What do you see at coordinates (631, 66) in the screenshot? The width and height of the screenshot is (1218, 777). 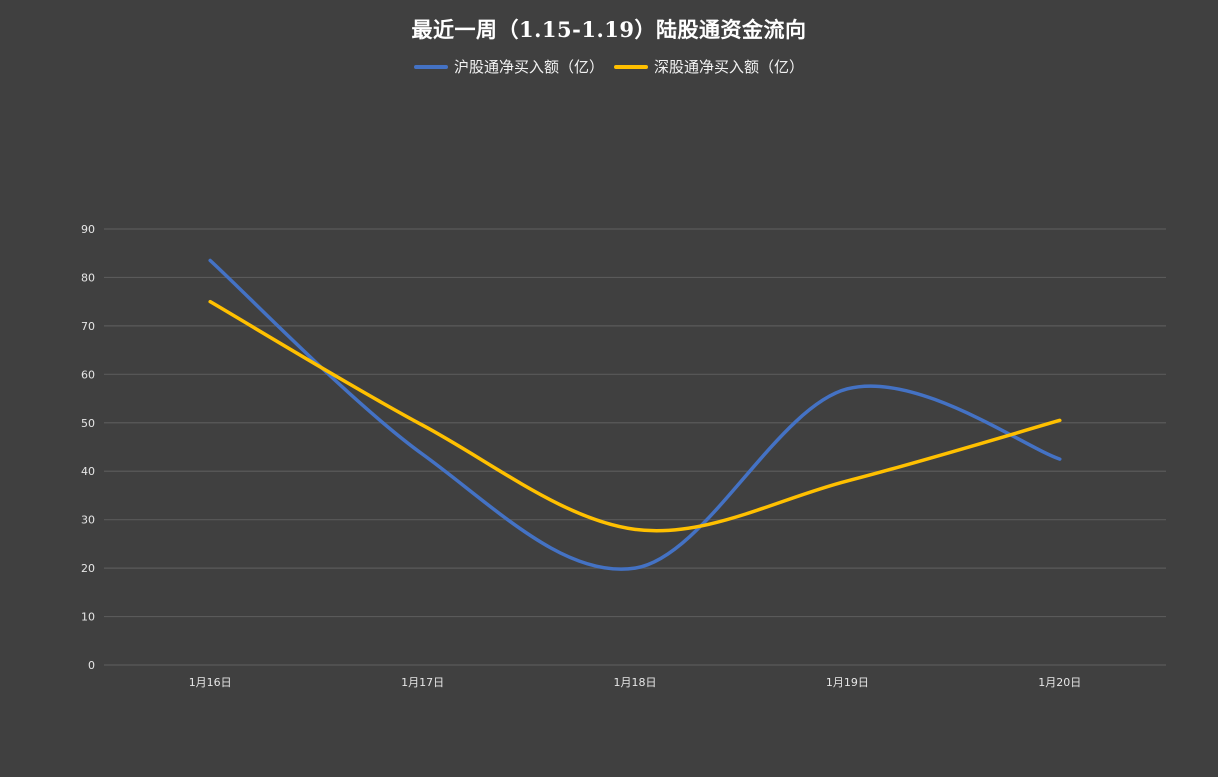 I see `legend-swatch-sz` at bounding box center [631, 66].